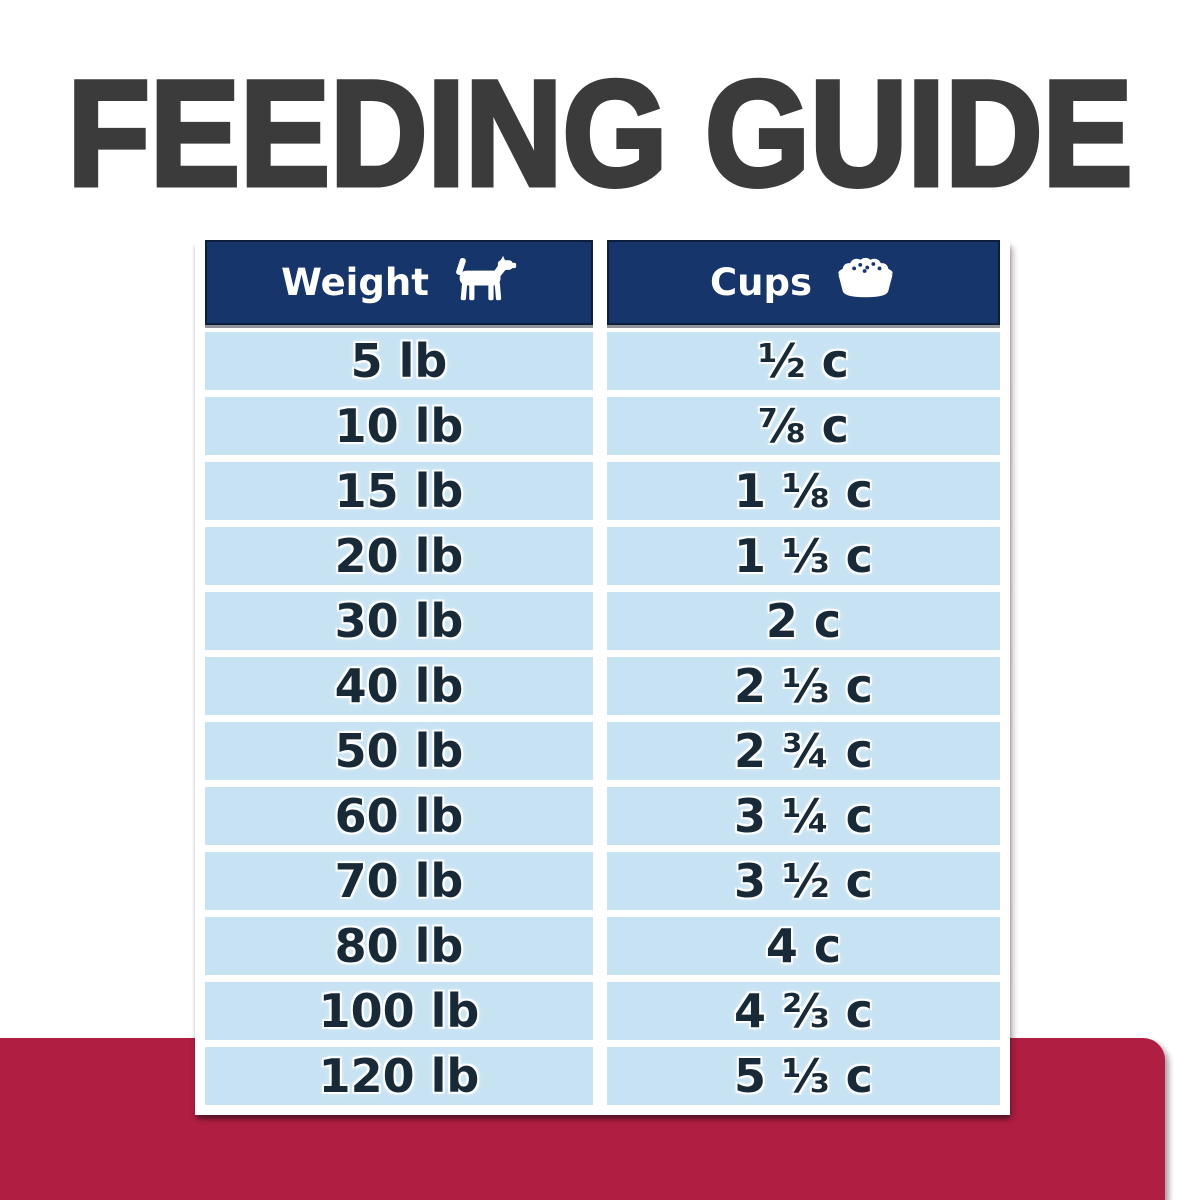  What do you see at coordinates (803, 426) in the screenshot?
I see `cups-cell: ⅞ c` at bounding box center [803, 426].